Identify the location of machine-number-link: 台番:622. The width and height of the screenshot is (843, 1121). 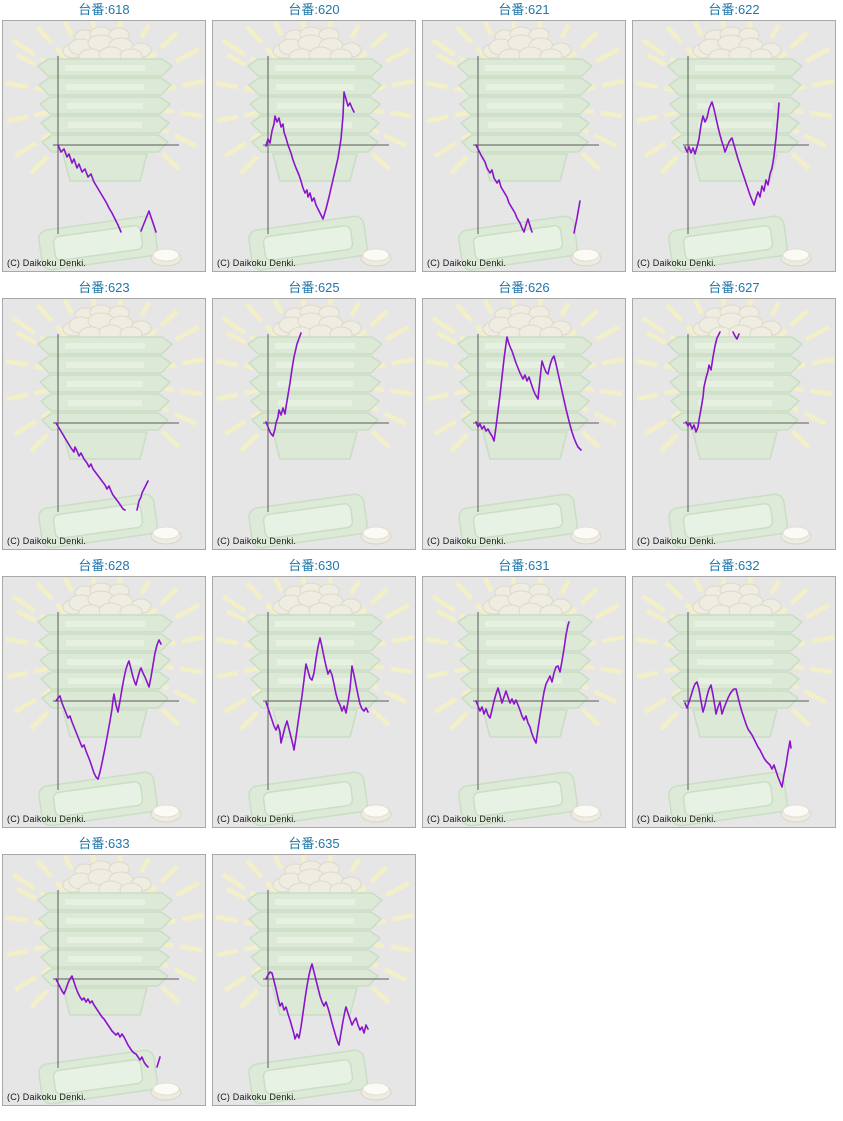
(734, 9).